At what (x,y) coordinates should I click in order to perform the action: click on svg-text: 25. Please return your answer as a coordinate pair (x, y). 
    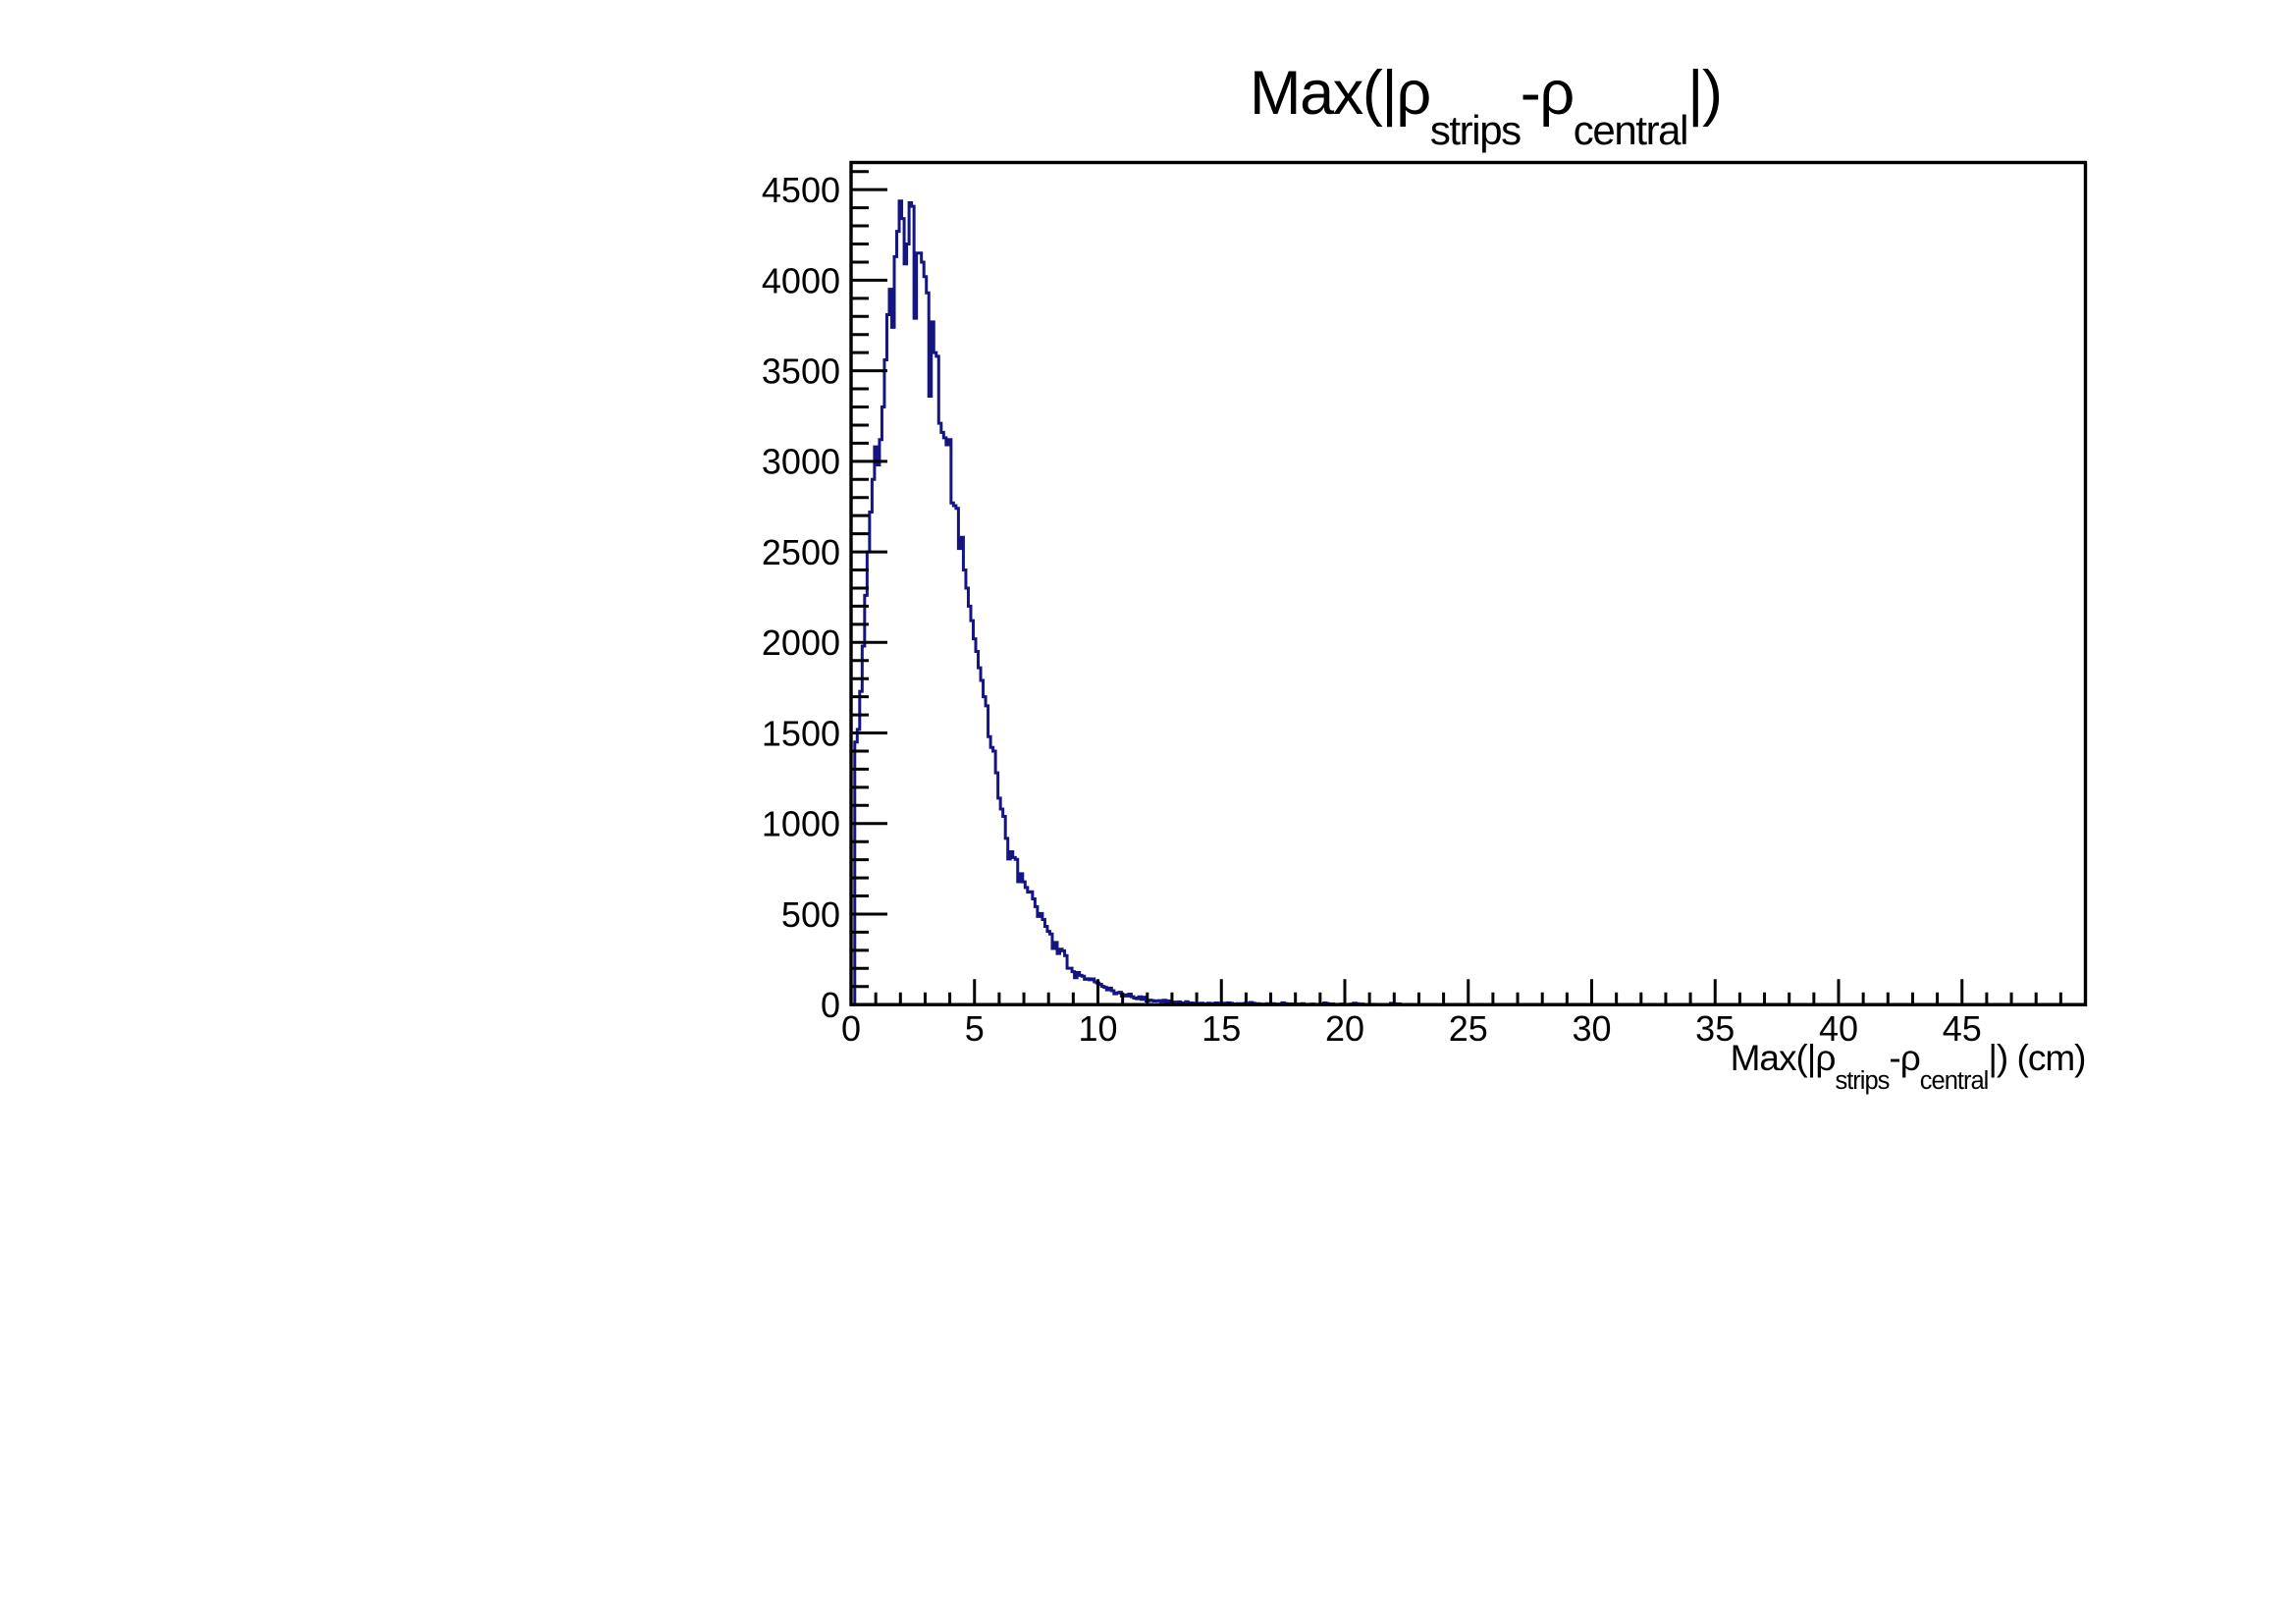
    Looking at the image, I should click on (1468, 1028).